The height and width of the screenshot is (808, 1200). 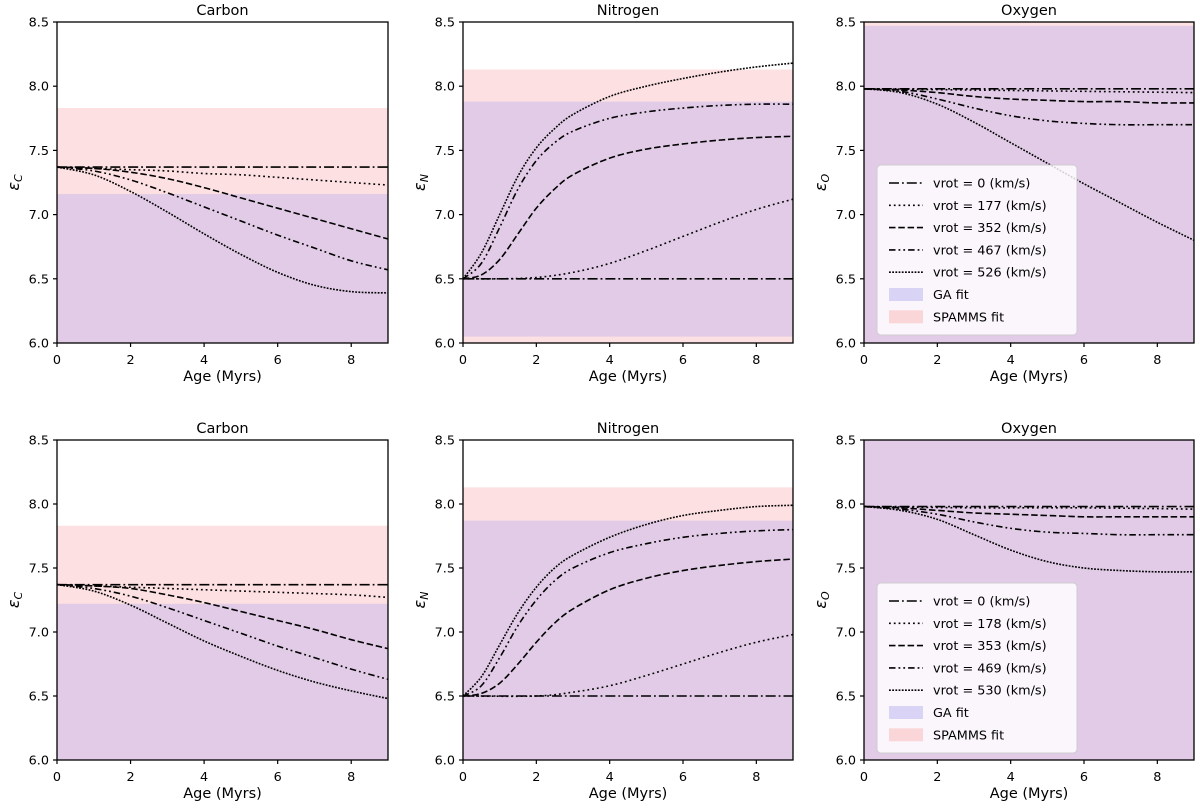 I want to click on legend-entry-vrot-0-km-s: vrot = 0 (km/s), so click(x=959, y=602).